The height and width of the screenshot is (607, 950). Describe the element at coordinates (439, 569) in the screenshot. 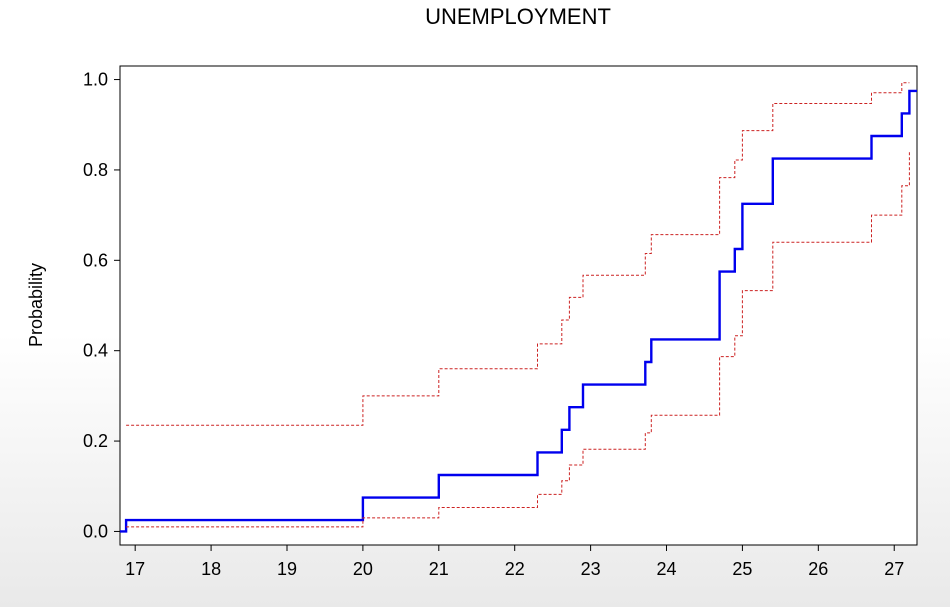

I see `x-tick-label: 21` at that location.